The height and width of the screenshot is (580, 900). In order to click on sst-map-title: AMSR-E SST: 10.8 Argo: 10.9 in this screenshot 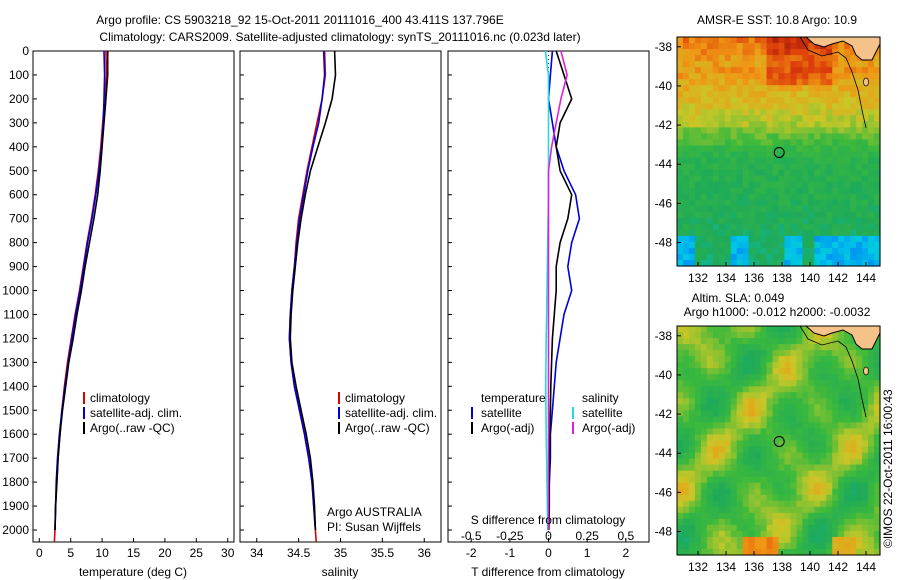, I will do `click(777, 20)`.